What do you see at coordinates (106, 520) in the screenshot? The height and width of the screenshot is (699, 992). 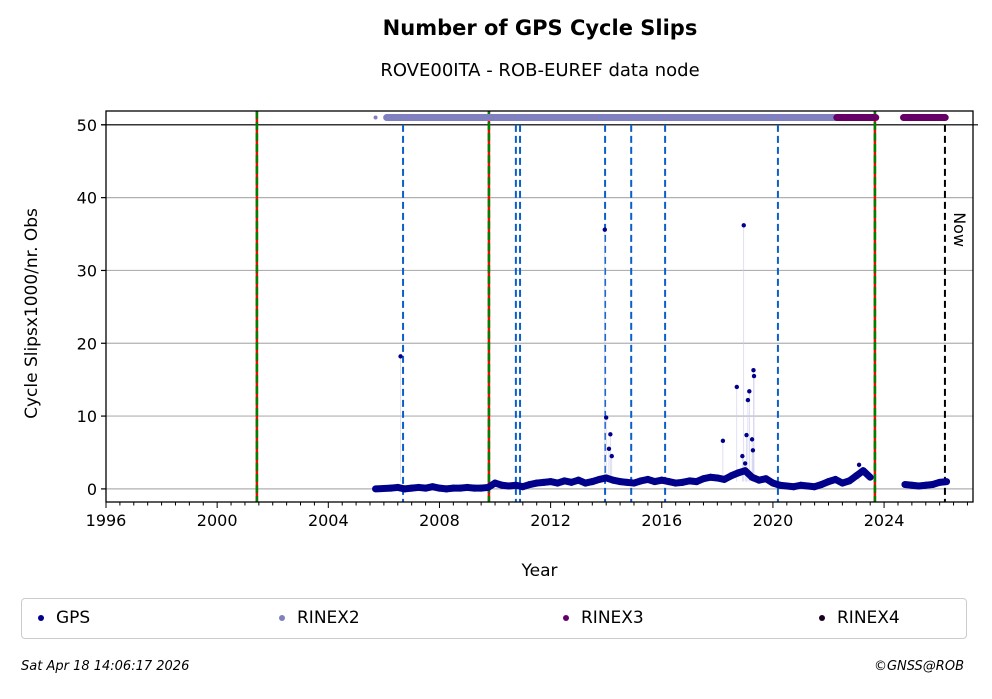 I see `x-tick-label: 1996` at bounding box center [106, 520].